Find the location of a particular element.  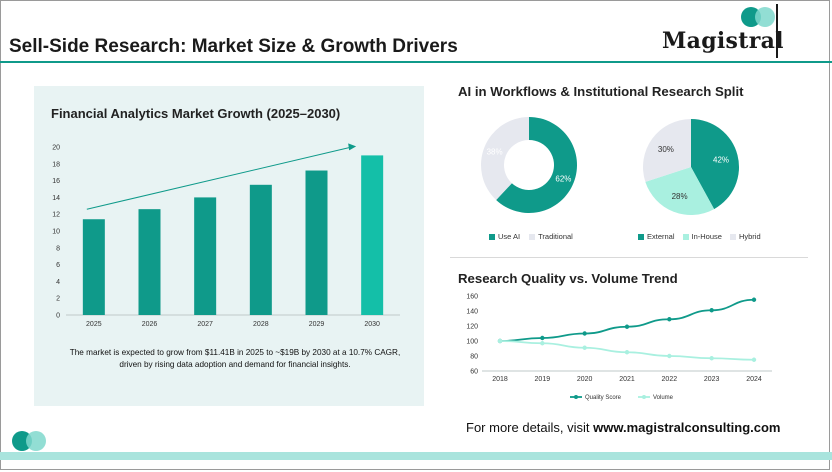

x-tick-label: 2024 is located at coordinates (754, 379).